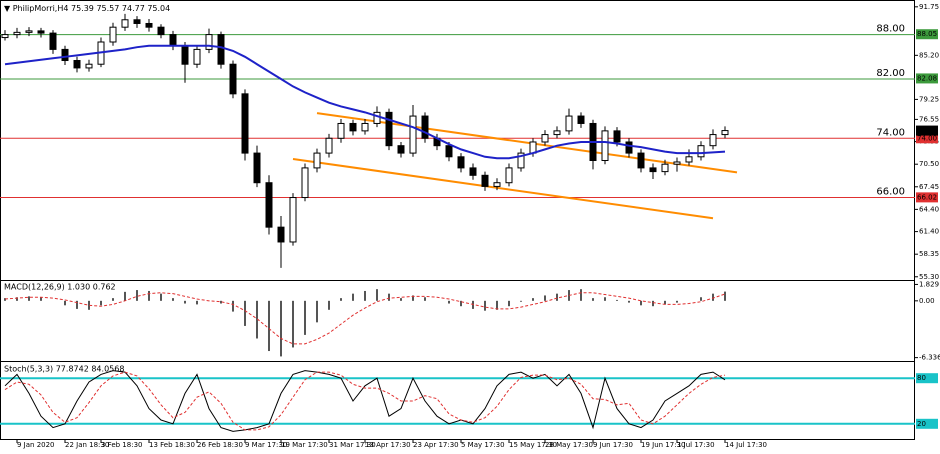 This screenshot has width=940, height=454. What do you see at coordinates (36, 445) in the screenshot?
I see `x-tick-label: 9 Jan 2020` at bounding box center [36, 445].